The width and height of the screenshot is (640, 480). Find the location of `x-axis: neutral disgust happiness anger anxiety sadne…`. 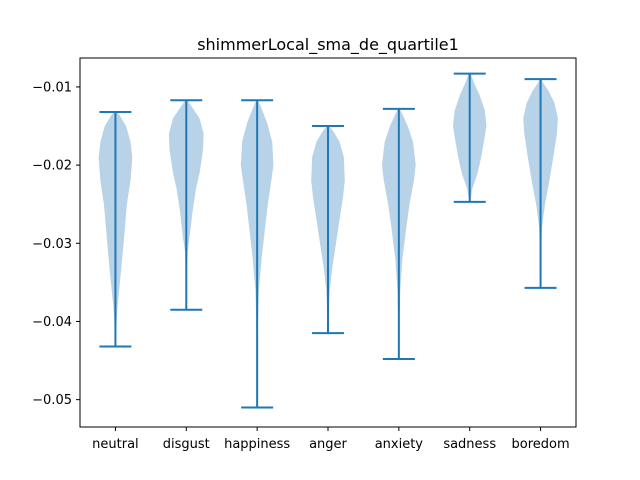

x-axis: neutral disgust happiness anger anxiety sadne… is located at coordinates (331, 439).